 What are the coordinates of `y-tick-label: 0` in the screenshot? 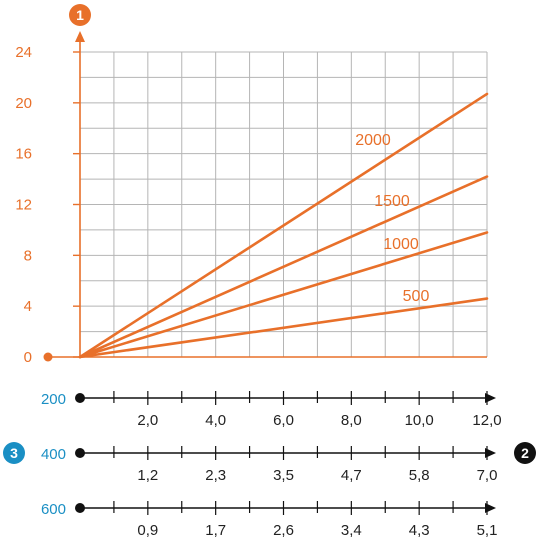 It's located at (28, 357).